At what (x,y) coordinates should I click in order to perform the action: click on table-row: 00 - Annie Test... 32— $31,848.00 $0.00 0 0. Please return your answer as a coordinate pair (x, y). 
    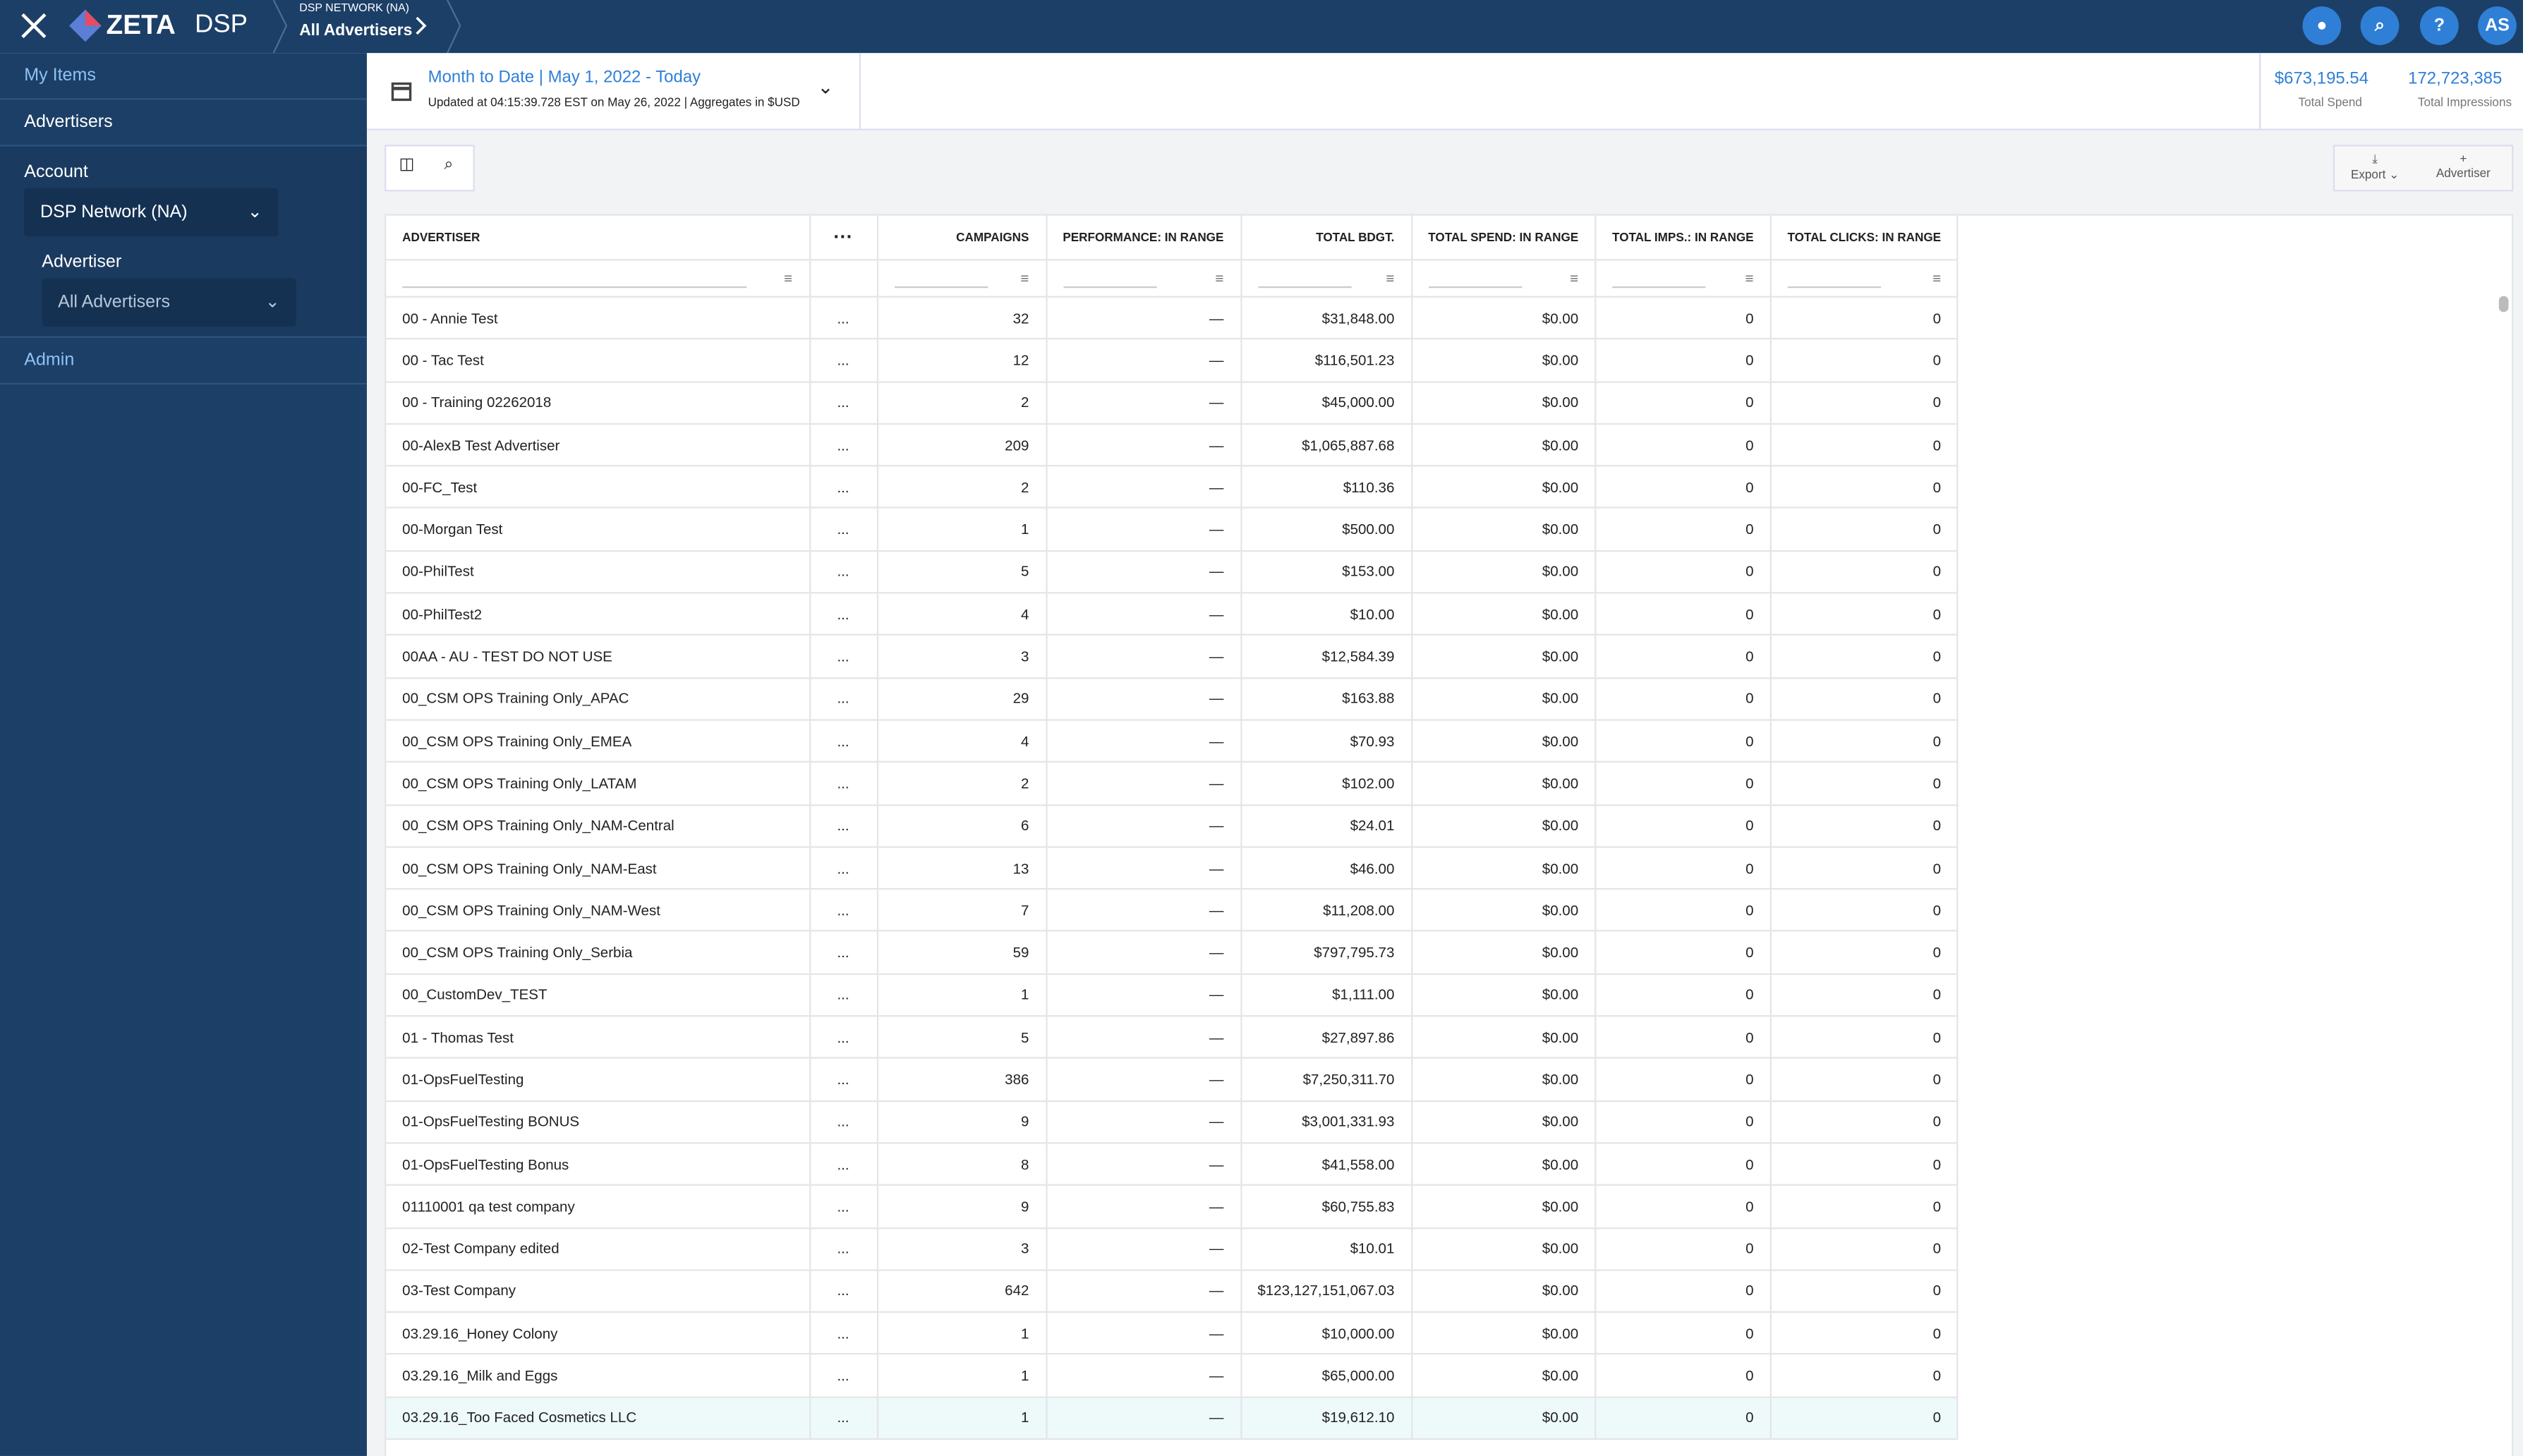
    Looking at the image, I should click on (1172, 318).